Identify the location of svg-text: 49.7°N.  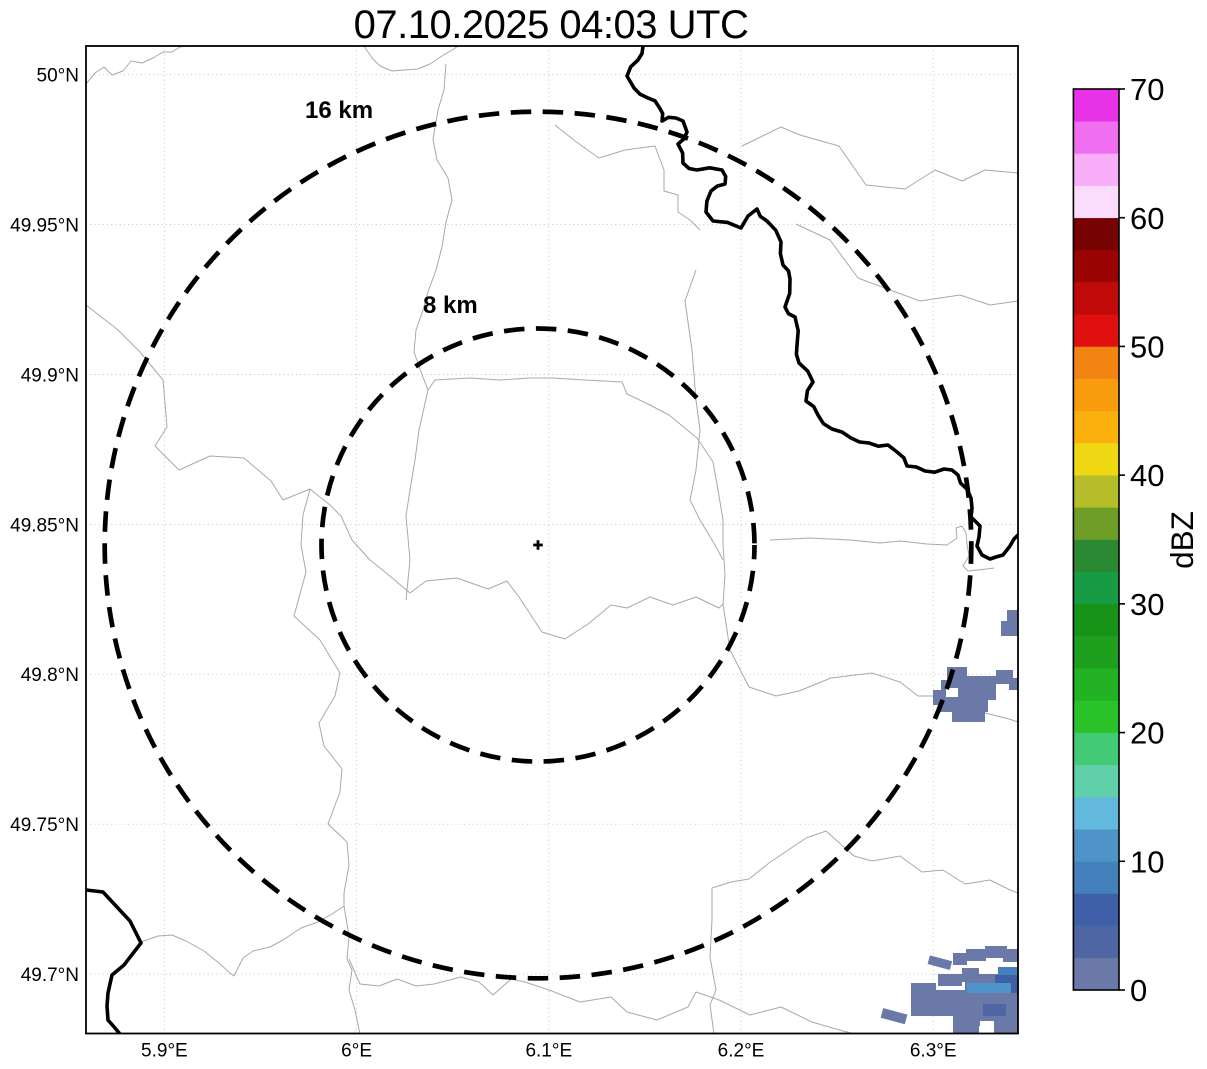
(50, 975).